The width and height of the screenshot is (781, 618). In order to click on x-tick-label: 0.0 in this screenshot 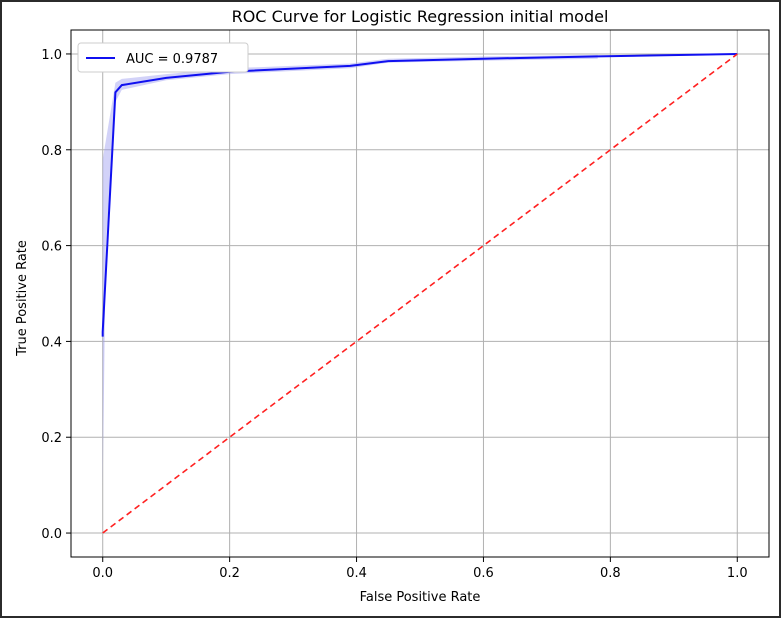, I will do `click(102, 573)`.